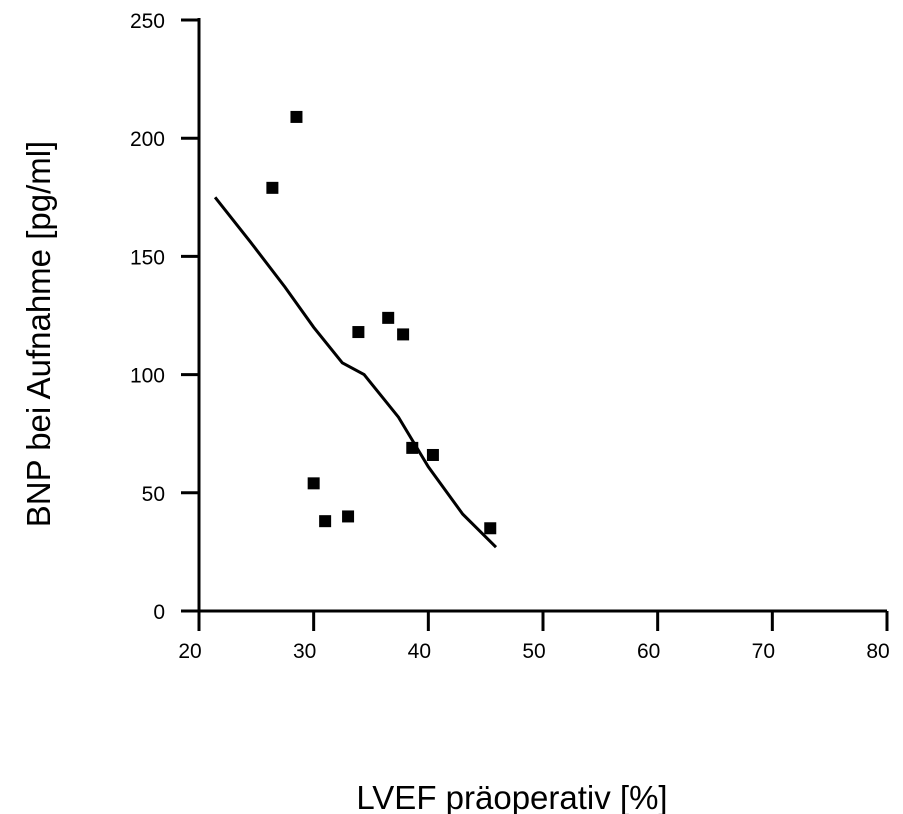  I want to click on x-tick-label: 50, so click(533, 651).